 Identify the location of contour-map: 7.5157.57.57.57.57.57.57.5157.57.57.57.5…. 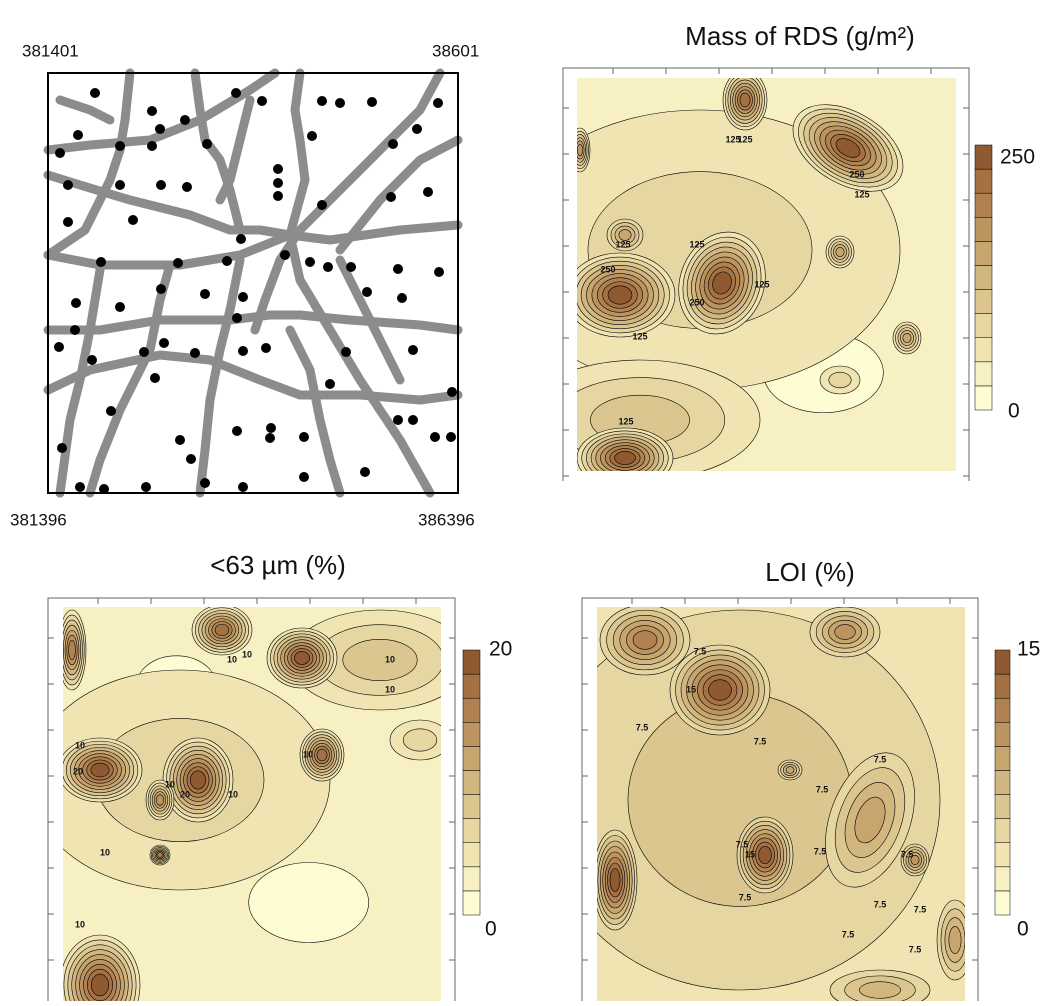
(781, 804).